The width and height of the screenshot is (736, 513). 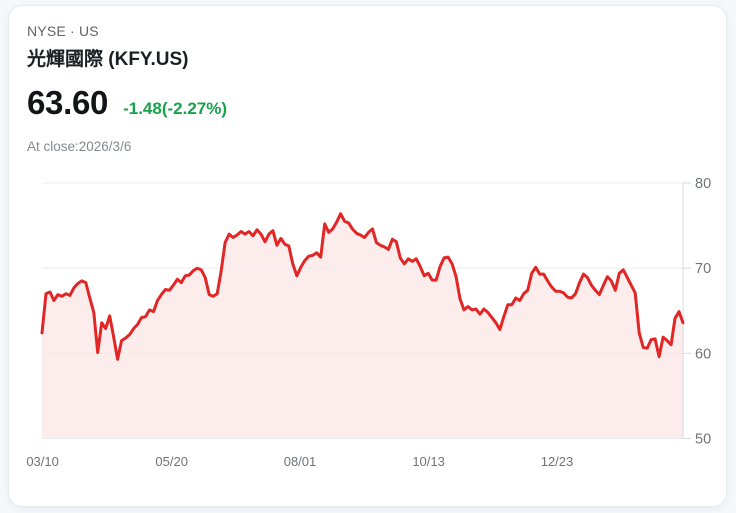 I want to click on svg-text: 05/20, so click(x=171, y=461).